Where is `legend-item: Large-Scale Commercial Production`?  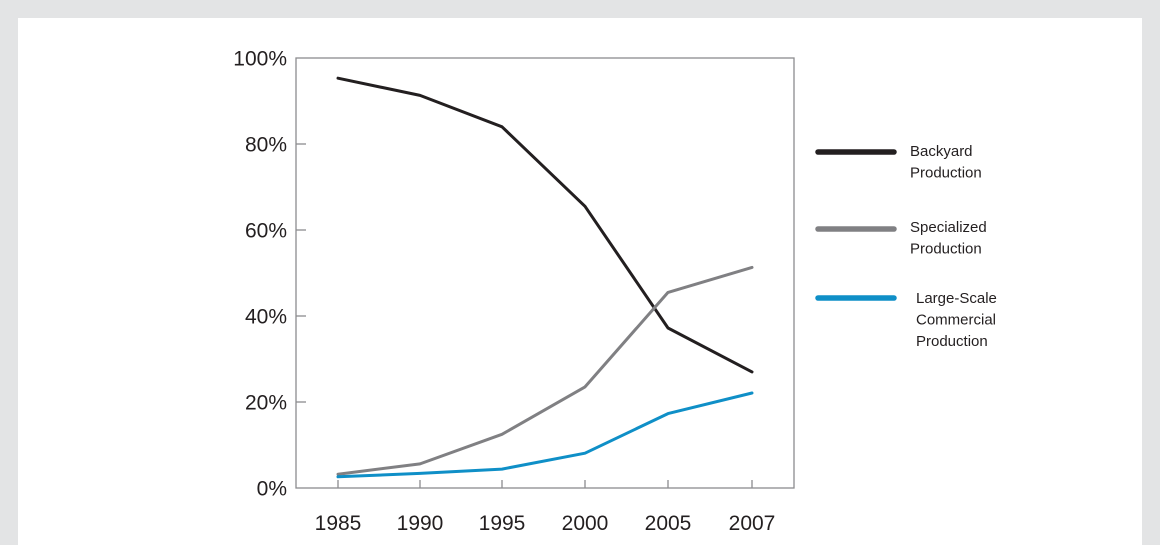 legend-item: Large-Scale Commercial Production is located at coordinates (906, 320).